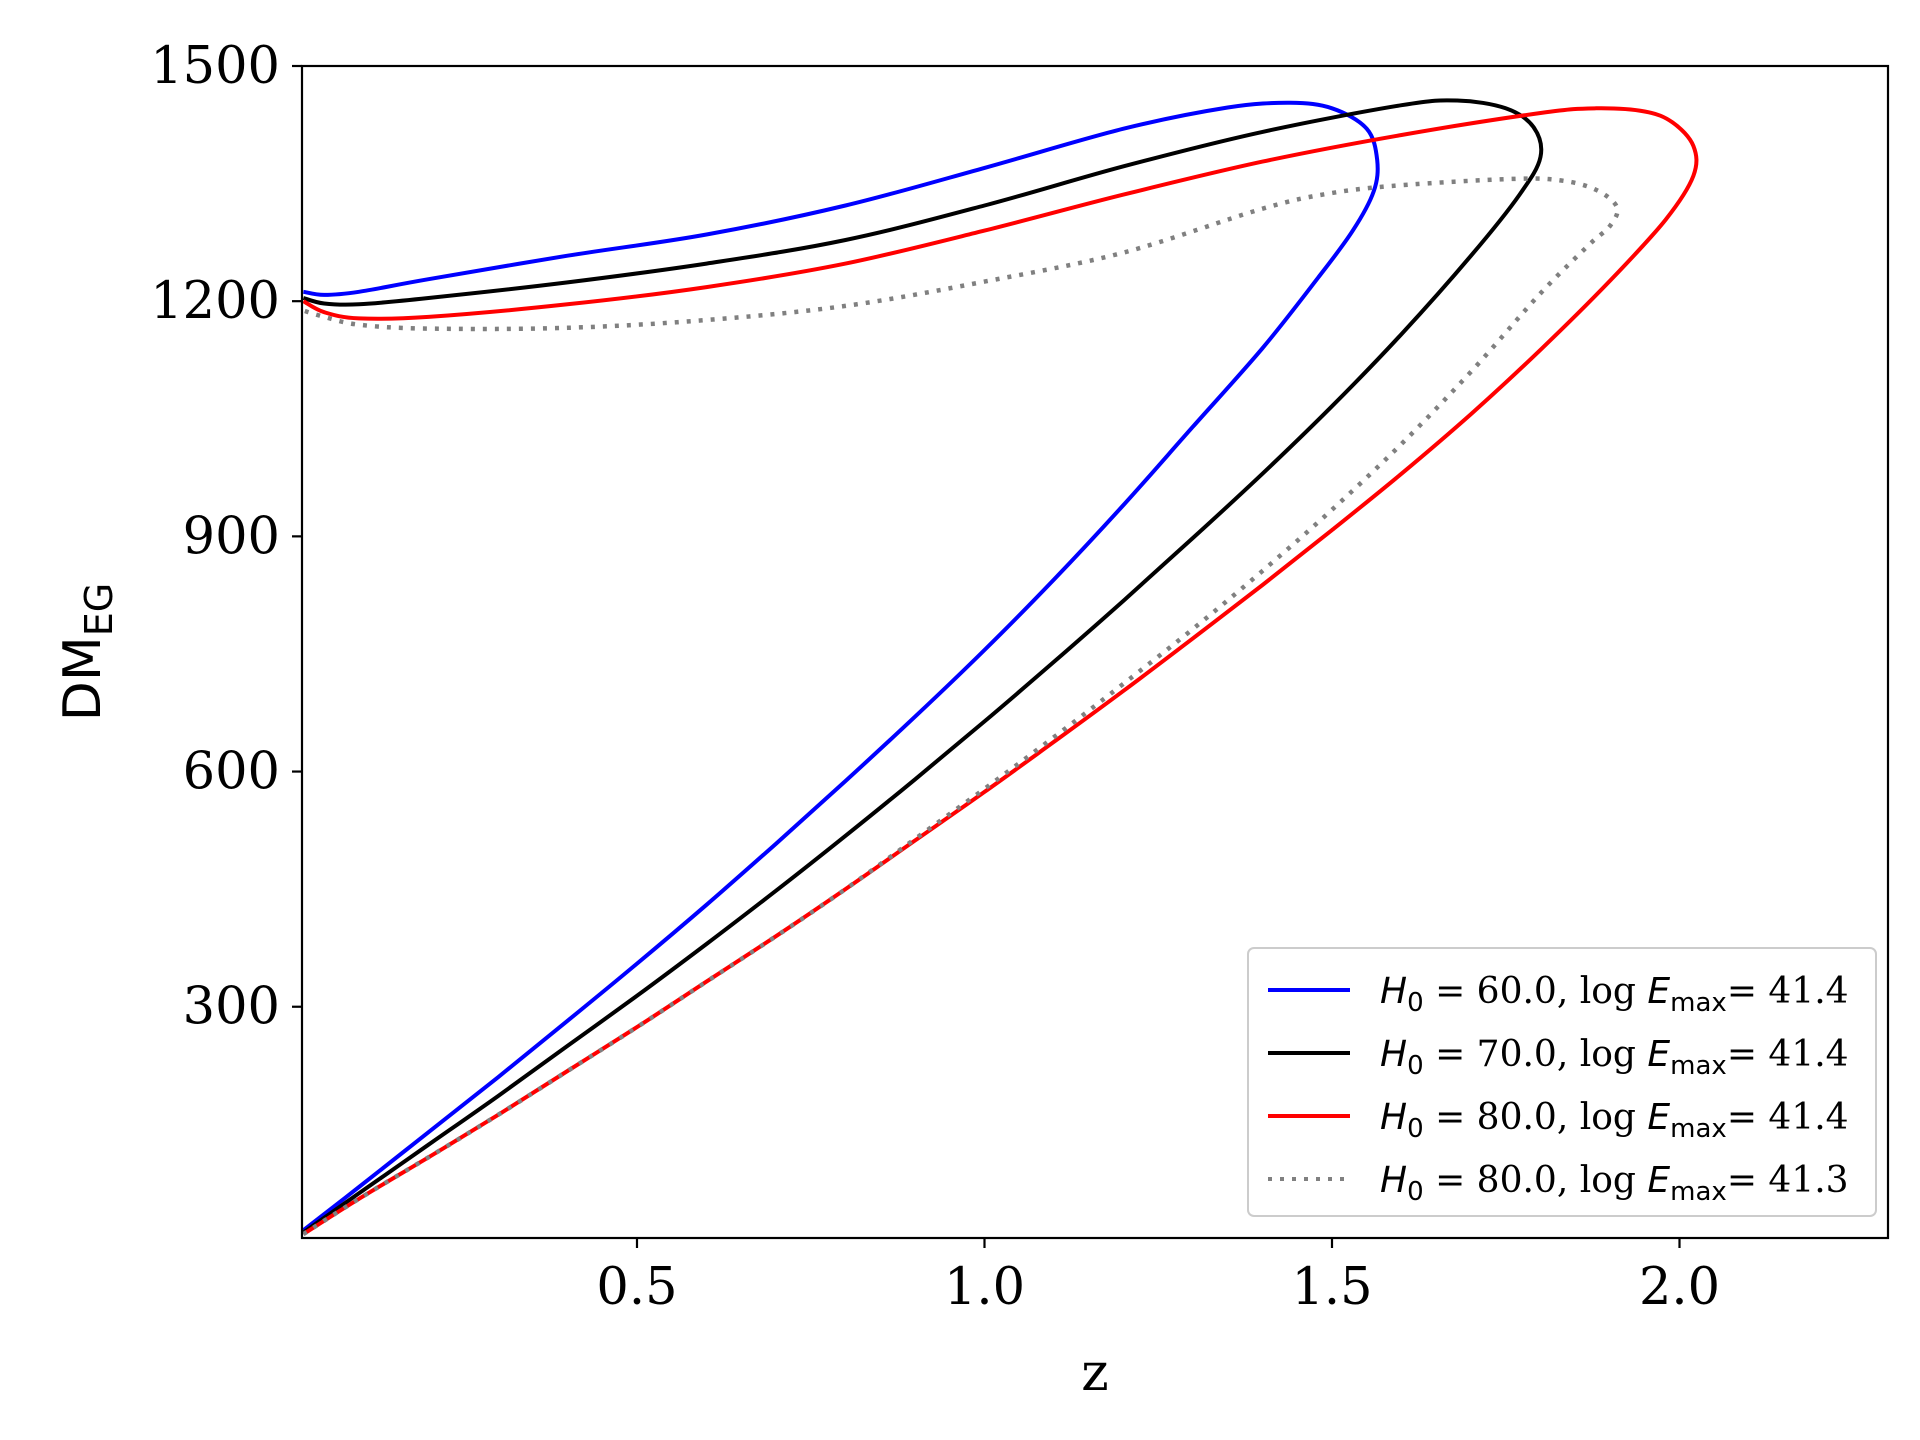  Describe the element at coordinates (231, 536) in the screenshot. I see `y-tick-label: 900` at that location.